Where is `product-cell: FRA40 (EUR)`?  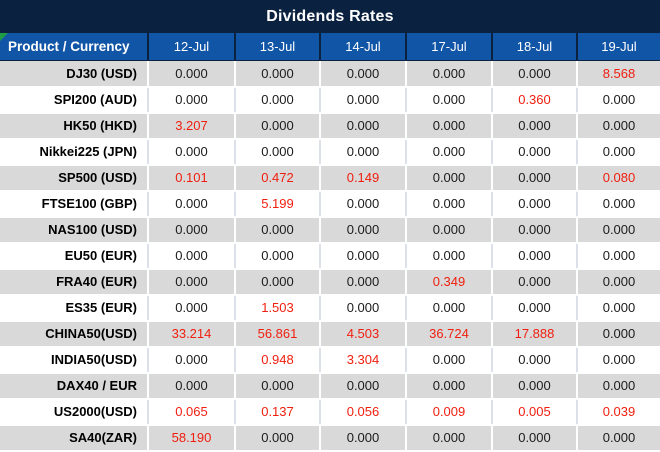 product-cell: FRA40 (EUR) is located at coordinates (74, 282).